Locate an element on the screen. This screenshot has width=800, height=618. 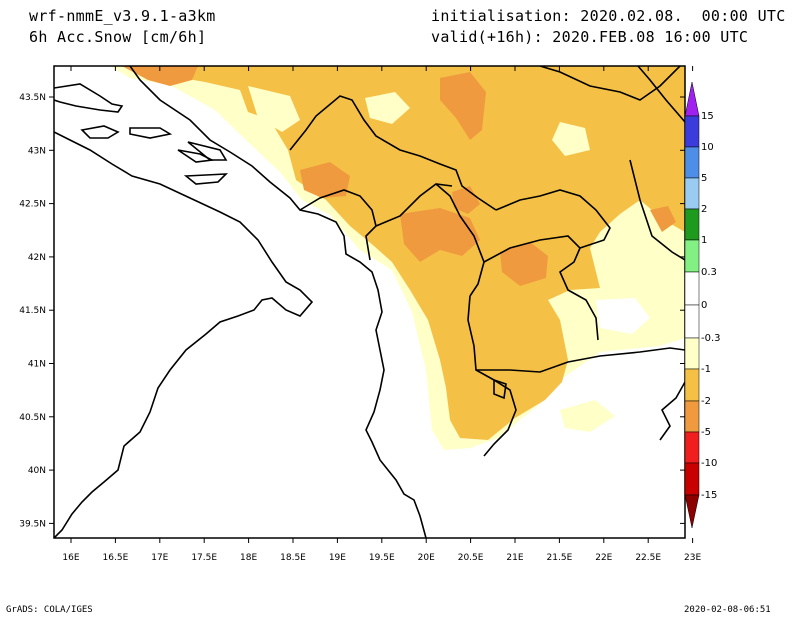
field-title: 6h Acc.Snow [cm/6h] is located at coordinates (118, 37).